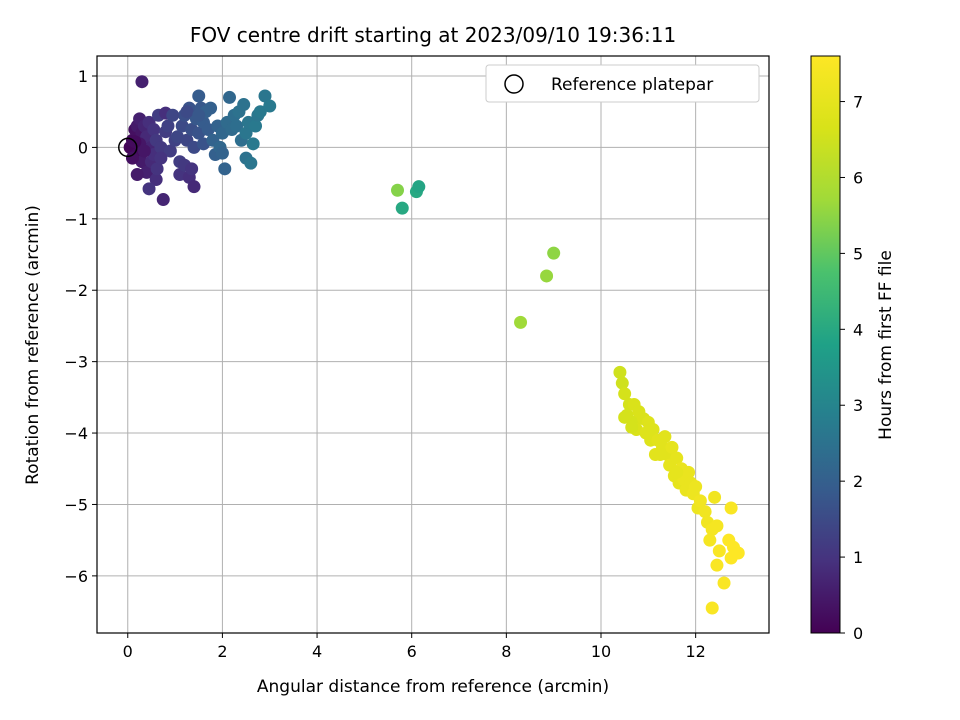 The image size is (960, 720). I want to click on reference-platepar-marker, so click(128, 147).